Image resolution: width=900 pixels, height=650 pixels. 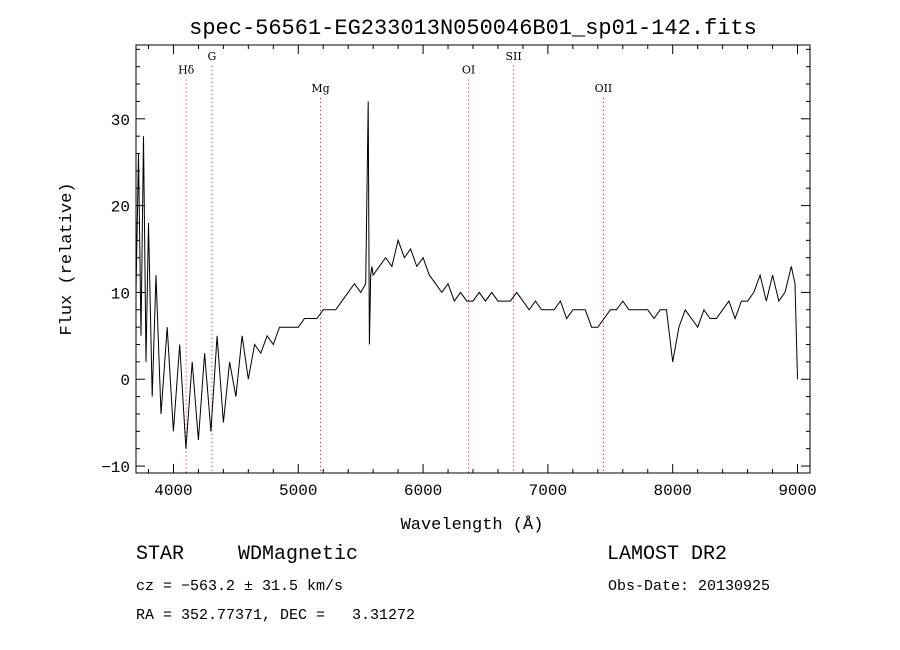 What do you see at coordinates (211, 56) in the screenshot?
I see `line-marker-label: G` at bounding box center [211, 56].